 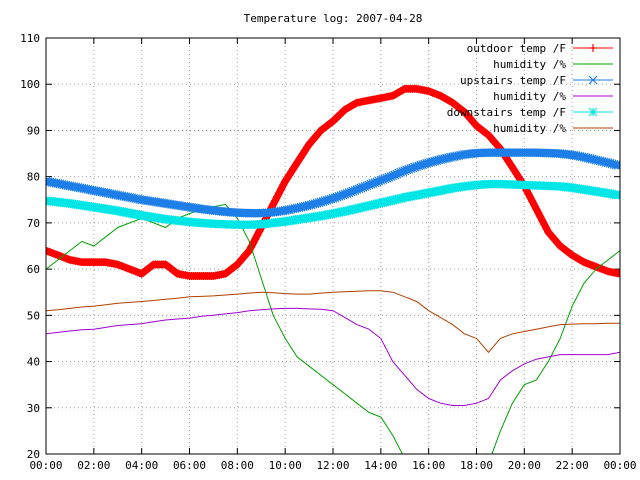 I want to click on x-tick-label: 16:00, so click(x=428, y=465).